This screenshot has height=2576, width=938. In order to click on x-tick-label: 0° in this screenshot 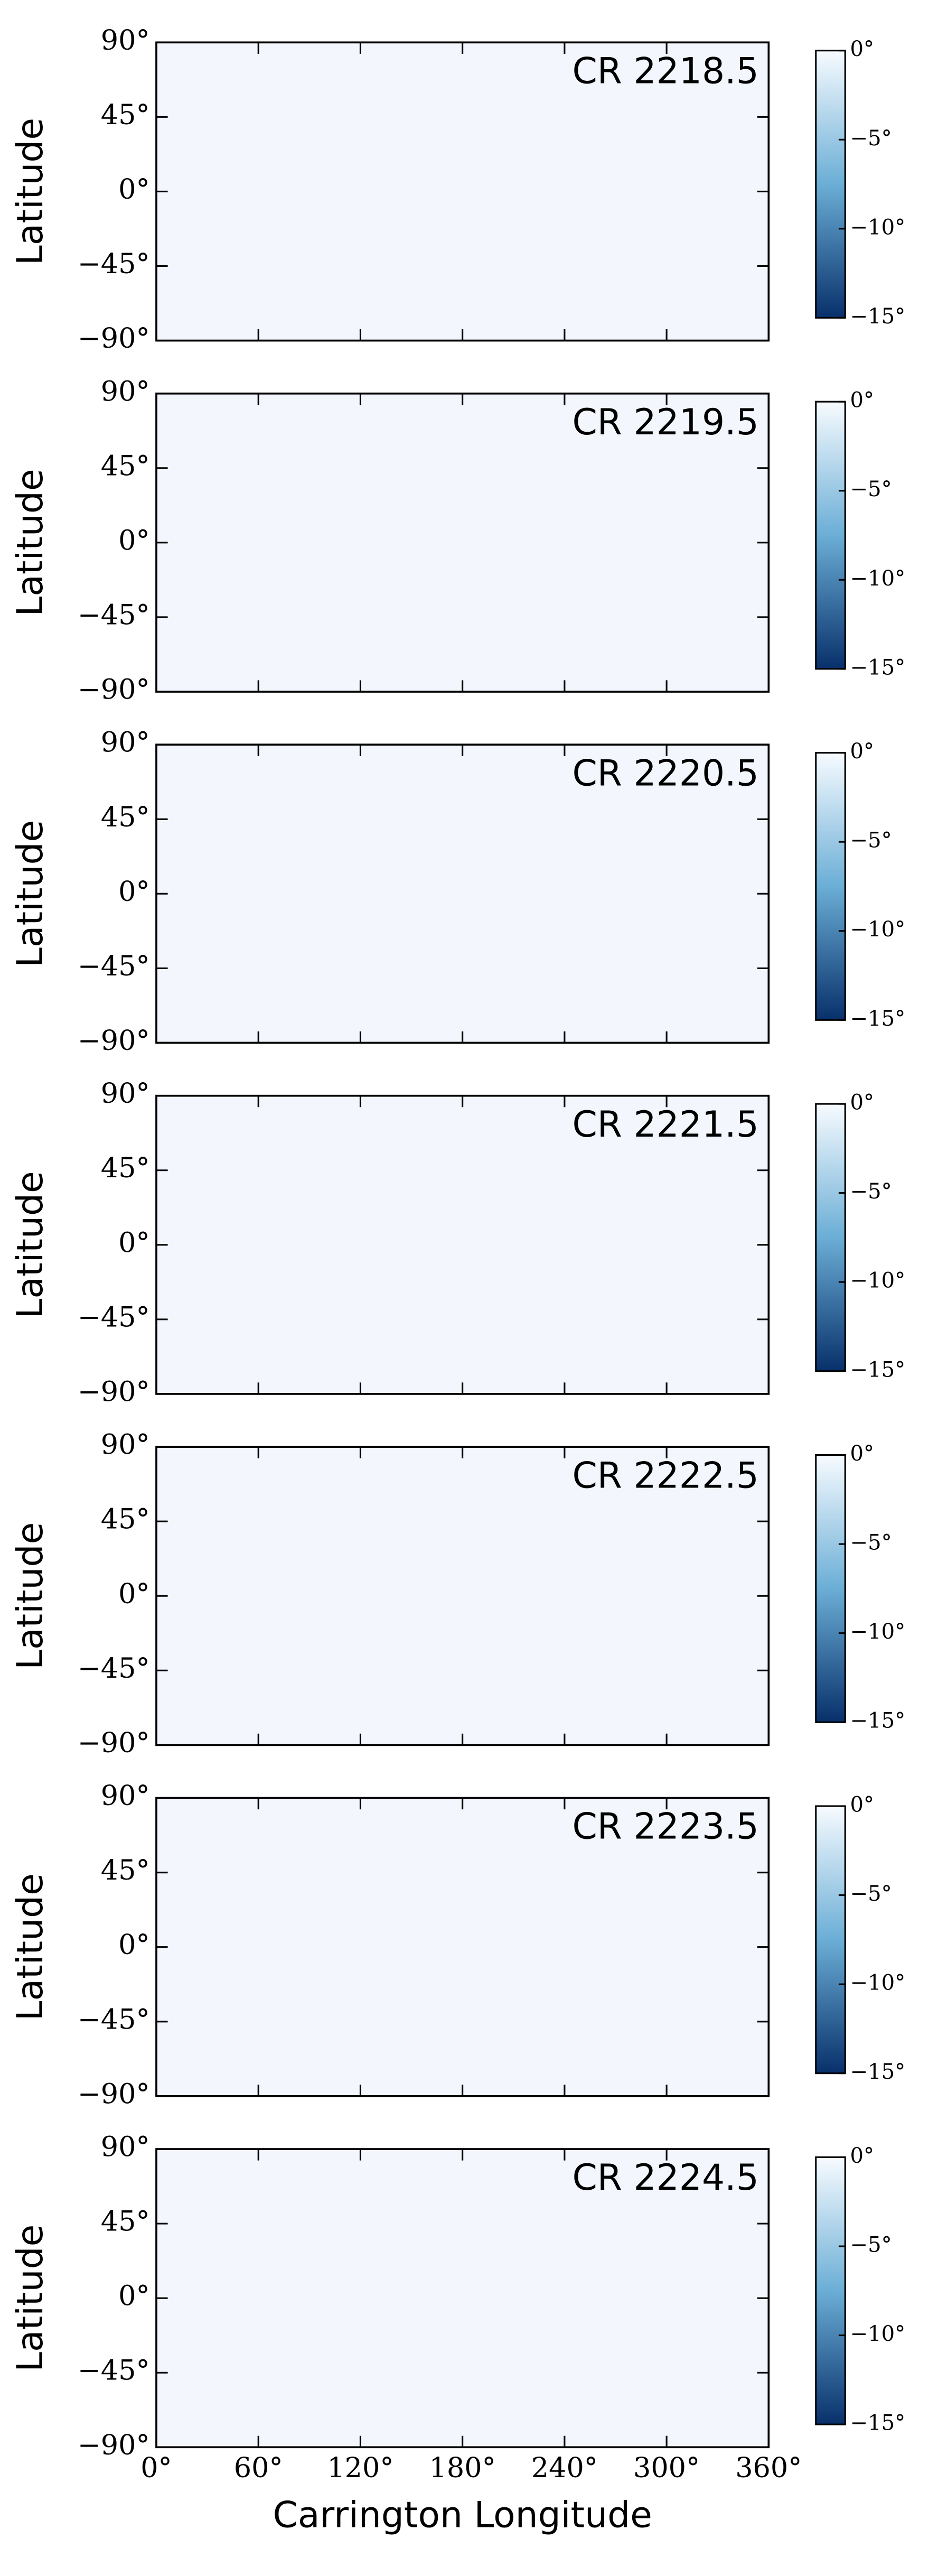, I will do `click(156, 2468)`.